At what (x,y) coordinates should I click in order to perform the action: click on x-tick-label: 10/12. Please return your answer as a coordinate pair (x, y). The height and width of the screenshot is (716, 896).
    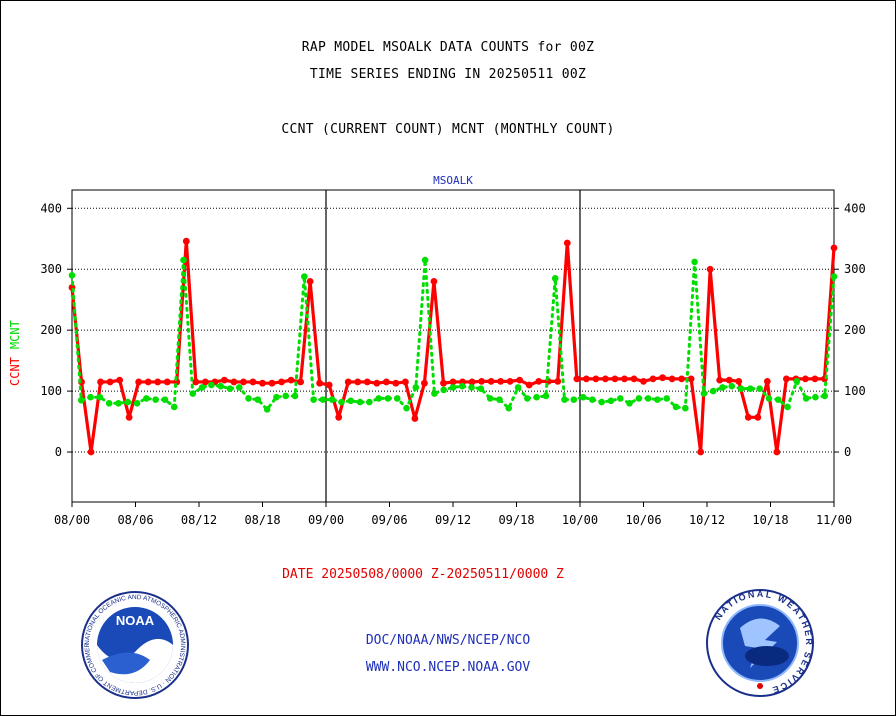
    Looking at the image, I should click on (707, 520).